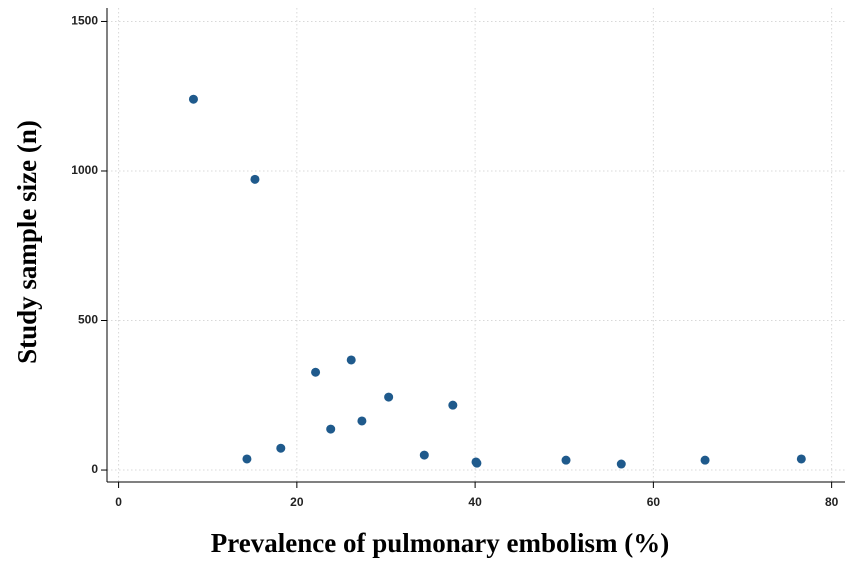 This screenshot has width=847, height=564. What do you see at coordinates (118, 502) in the screenshot?
I see `x-tick-label: 0` at bounding box center [118, 502].